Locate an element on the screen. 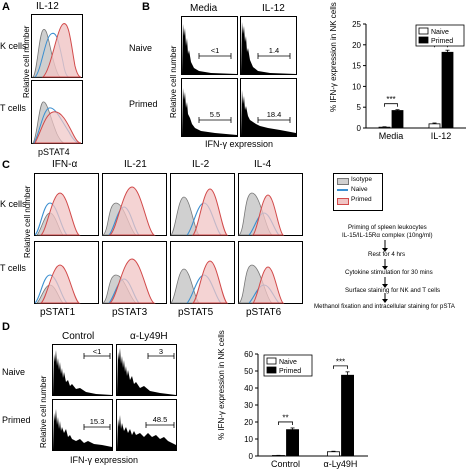 This screenshot has width=474, height=474. panel-b-col-2: IL-12 is located at coordinates (273, 8).